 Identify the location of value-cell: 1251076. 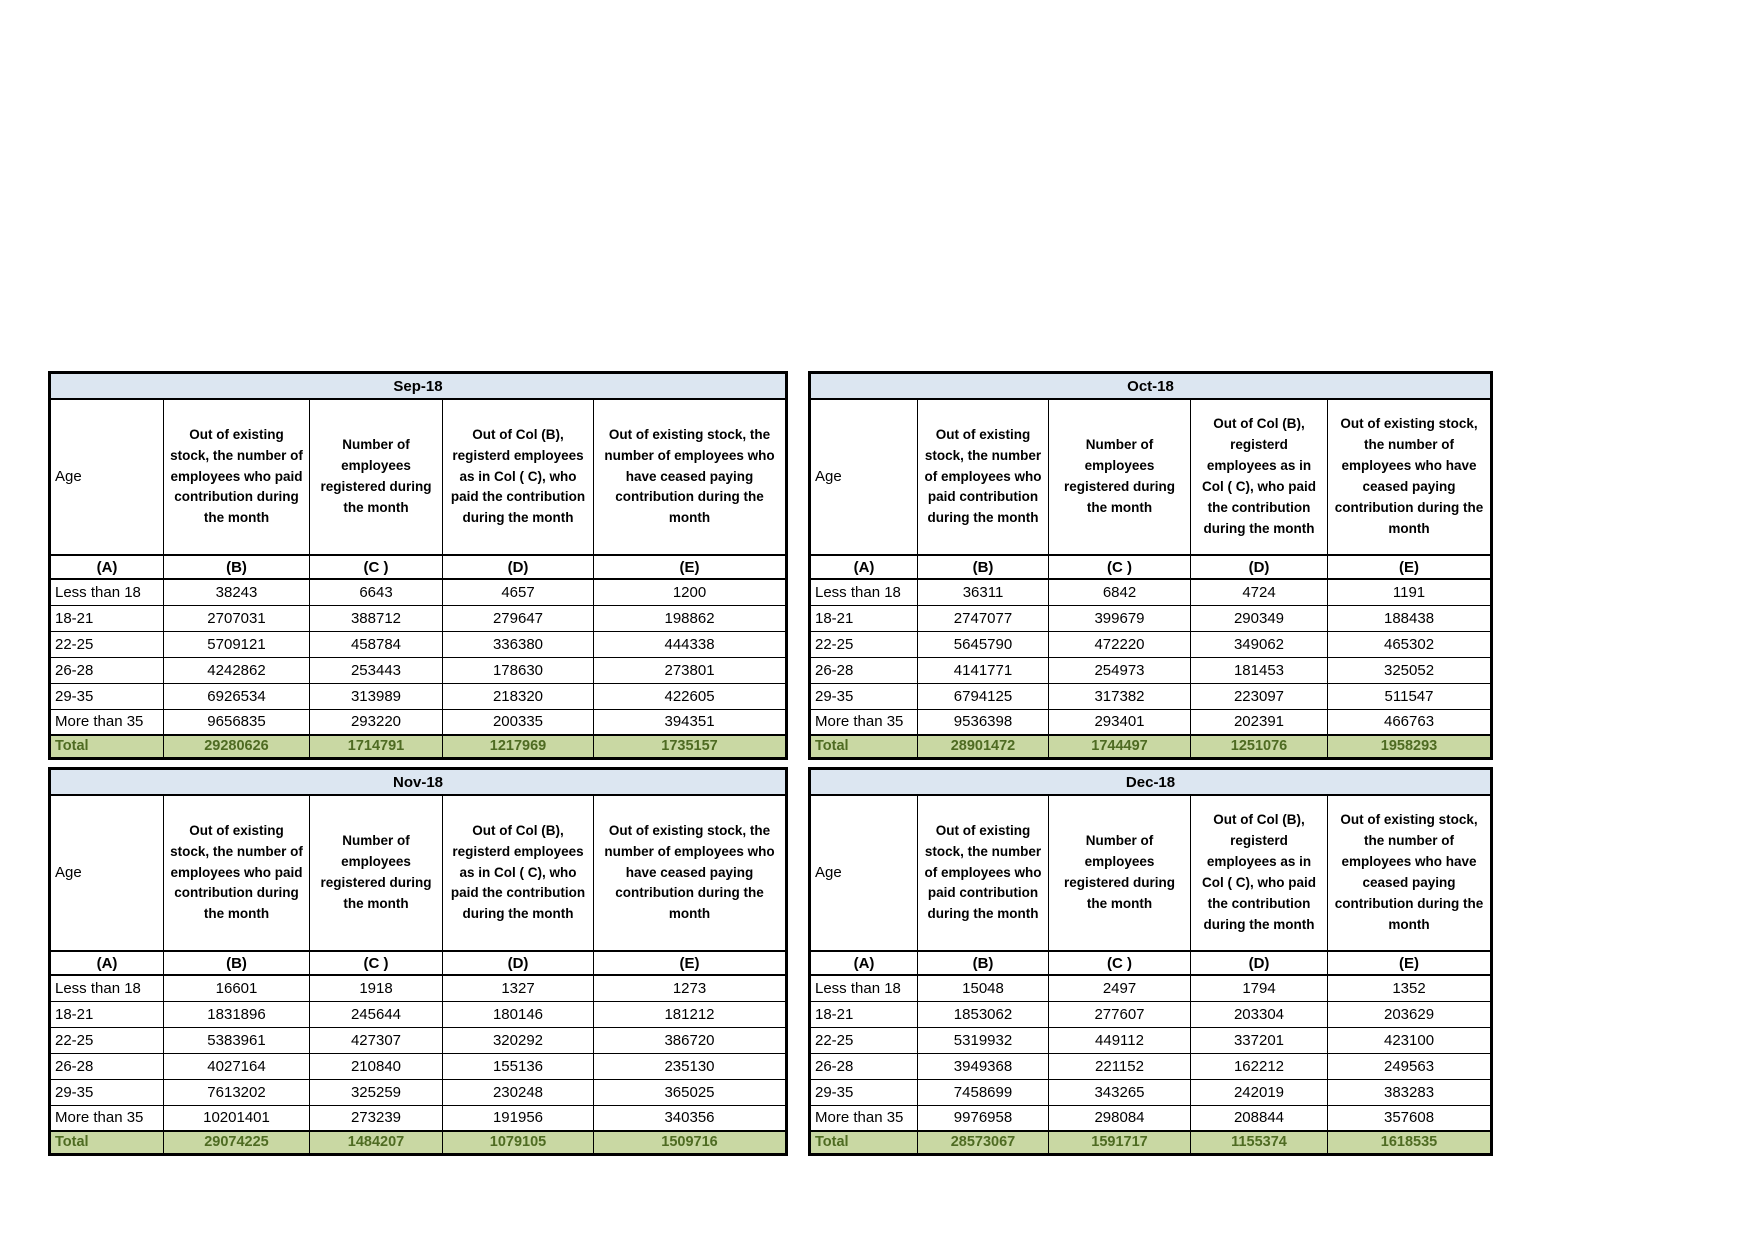
(1259, 746).